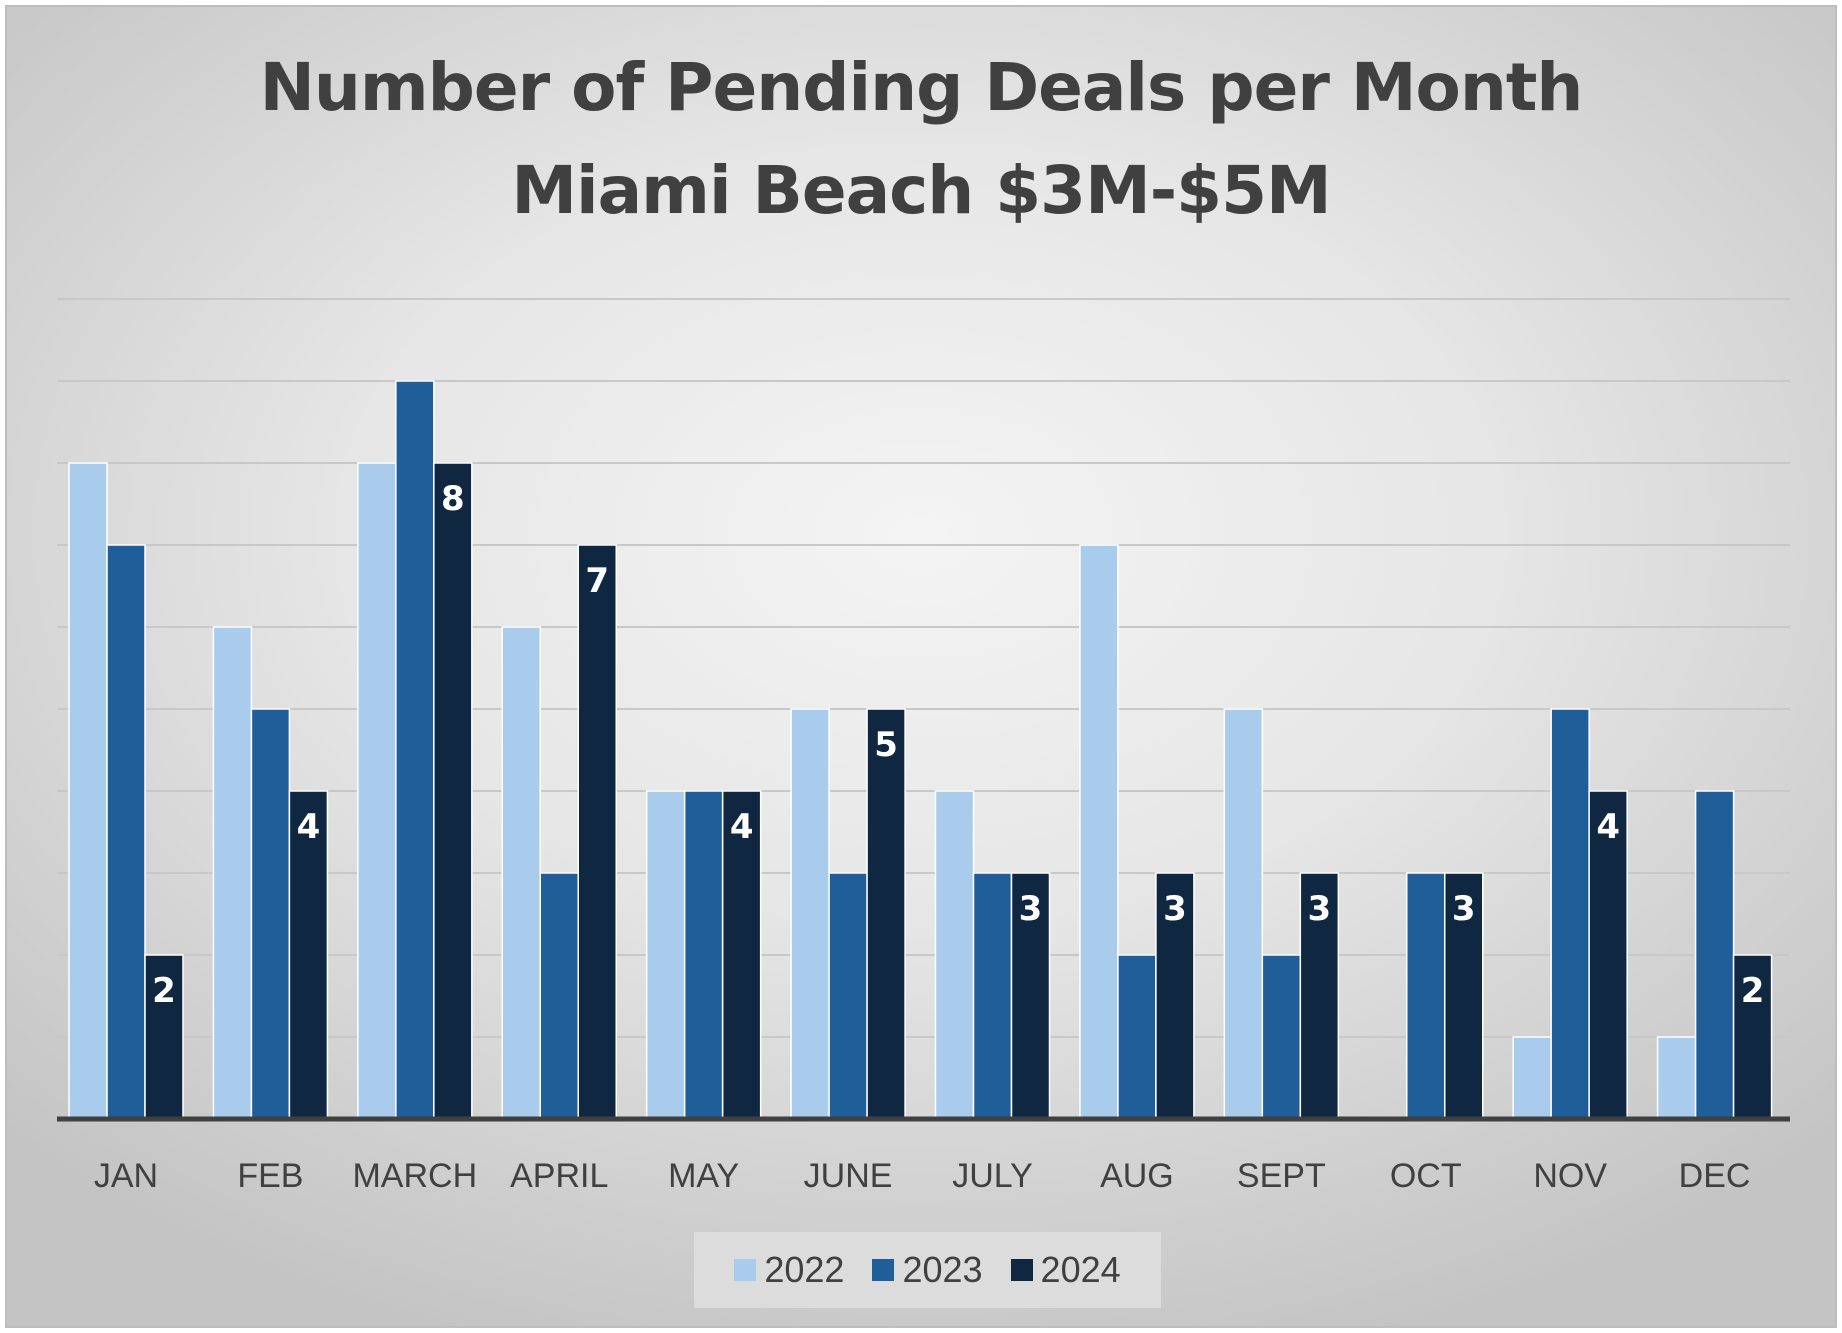  Describe the element at coordinates (1532, 1078) in the screenshot. I see `bar-2022-nov` at that location.